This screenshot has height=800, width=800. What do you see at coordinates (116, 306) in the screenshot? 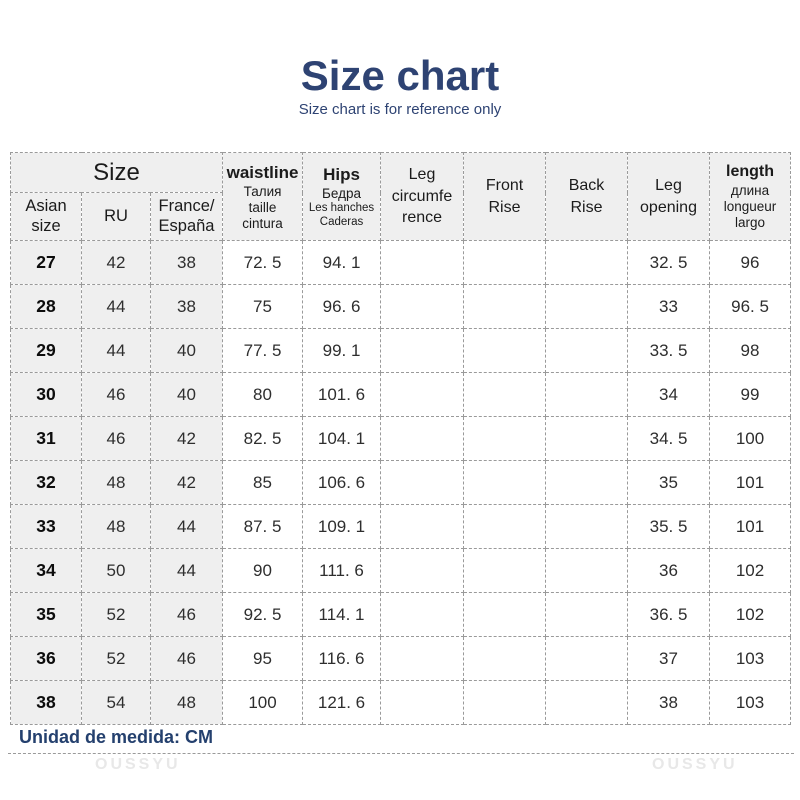
I see `ru-cell: 44` at bounding box center [116, 306].